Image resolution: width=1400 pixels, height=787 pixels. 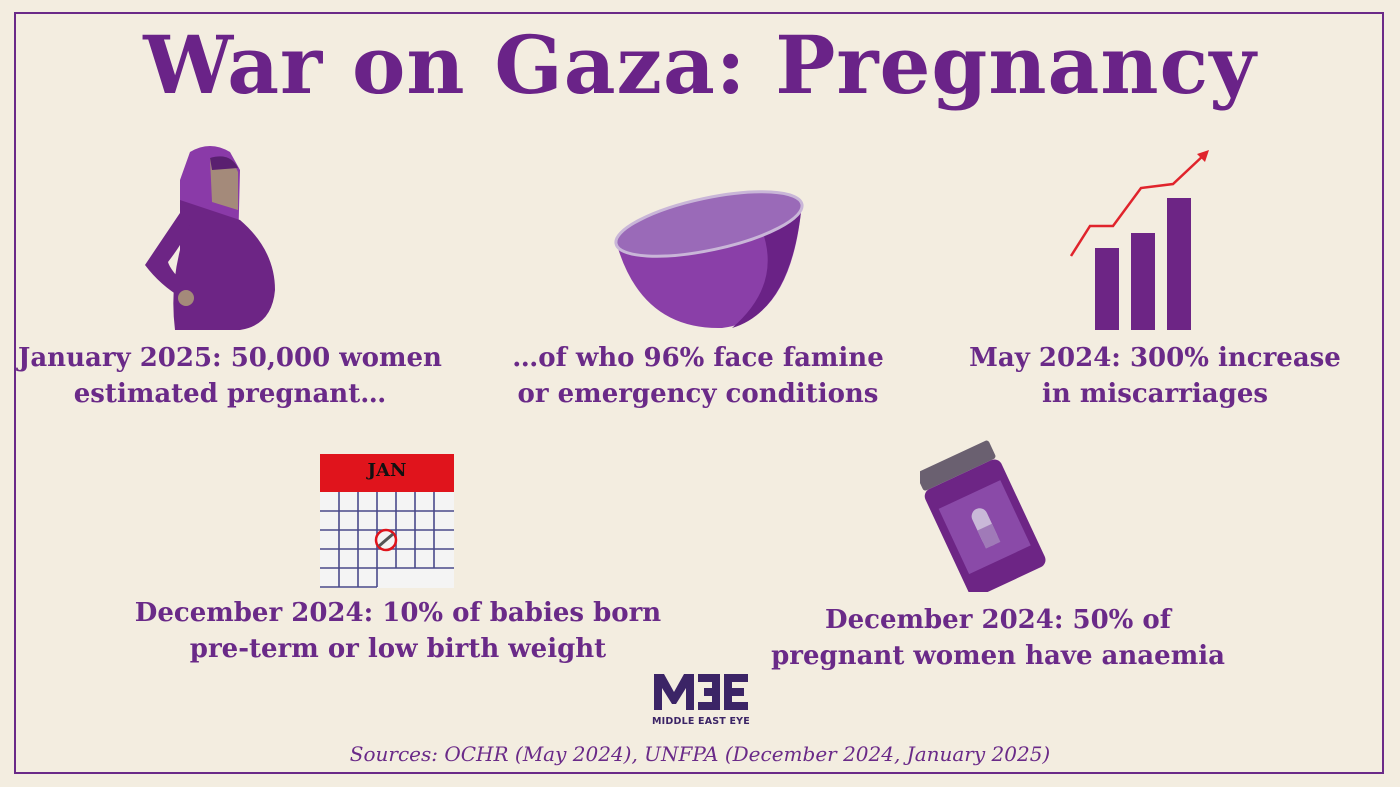 What do you see at coordinates (387, 470) in the screenshot?
I see `calendar-month: JAN` at bounding box center [387, 470].